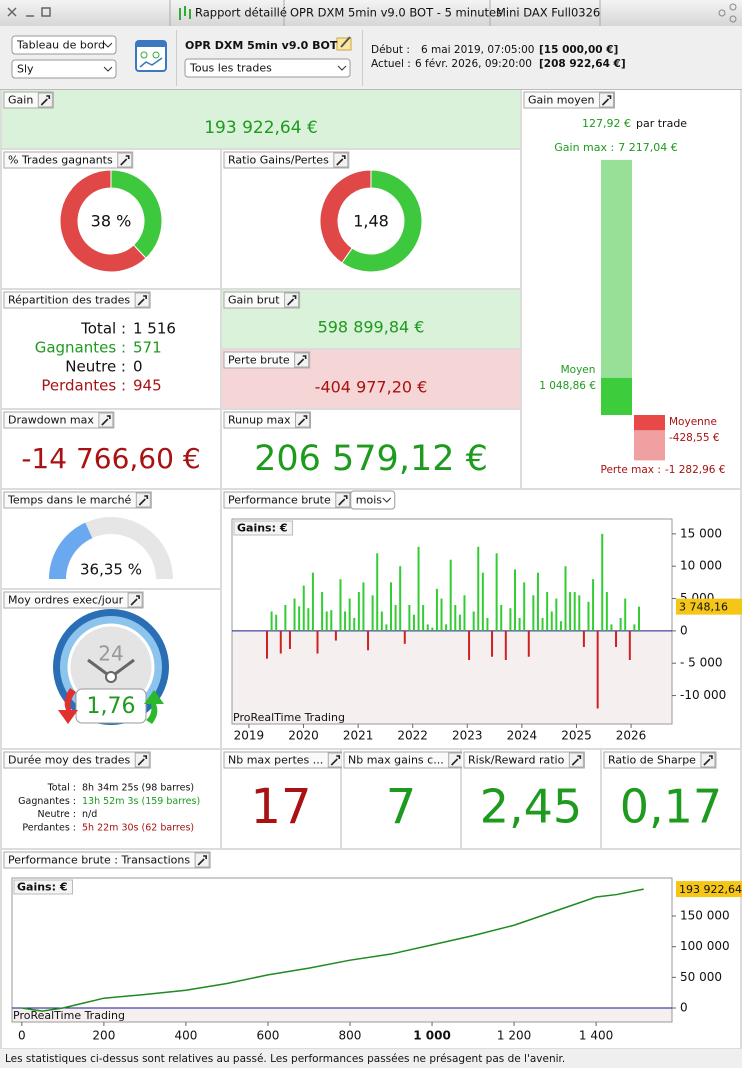 Image resolution: width=742 pixels, height=1068 pixels. What do you see at coordinates (578, 370) in the screenshot?
I see `label: Moyen` at bounding box center [578, 370].